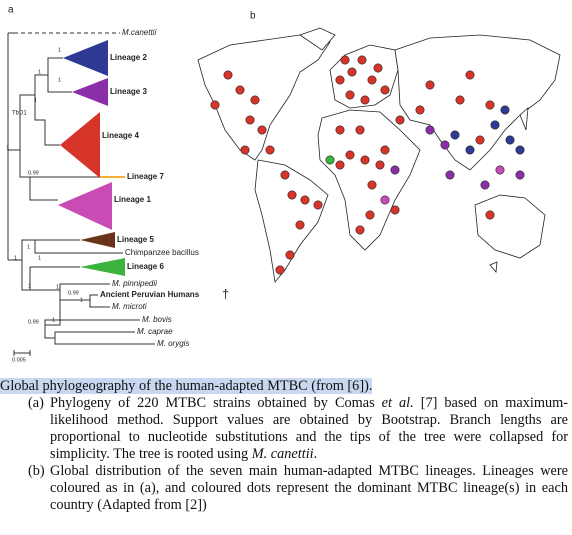 The width and height of the screenshot is (572, 535). I want to click on lineage-label: Lineage 4, so click(120, 135).